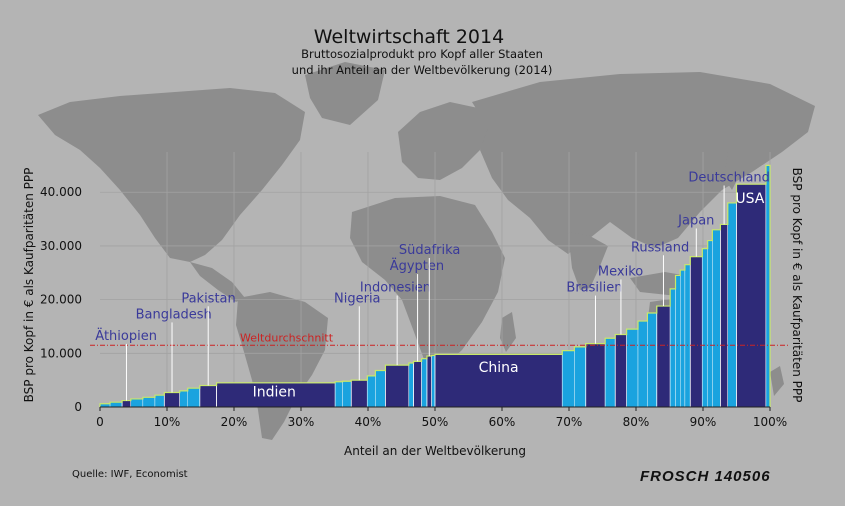 The width and height of the screenshot is (845, 506). What do you see at coordinates (705, 476) in the screenshot?
I see `signature: FROSCH 140506` at bounding box center [705, 476].